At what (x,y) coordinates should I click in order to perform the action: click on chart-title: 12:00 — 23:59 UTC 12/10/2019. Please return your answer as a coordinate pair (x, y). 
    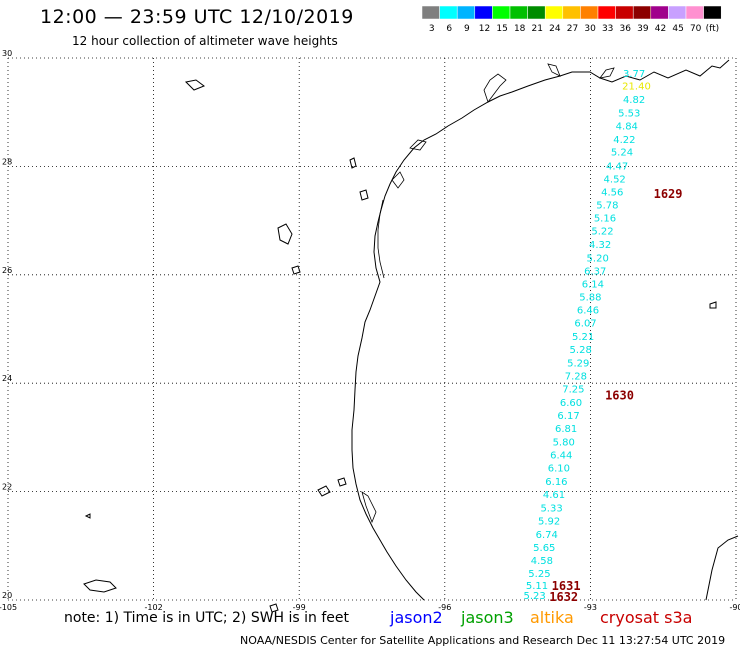
    Looking at the image, I should click on (197, 17).